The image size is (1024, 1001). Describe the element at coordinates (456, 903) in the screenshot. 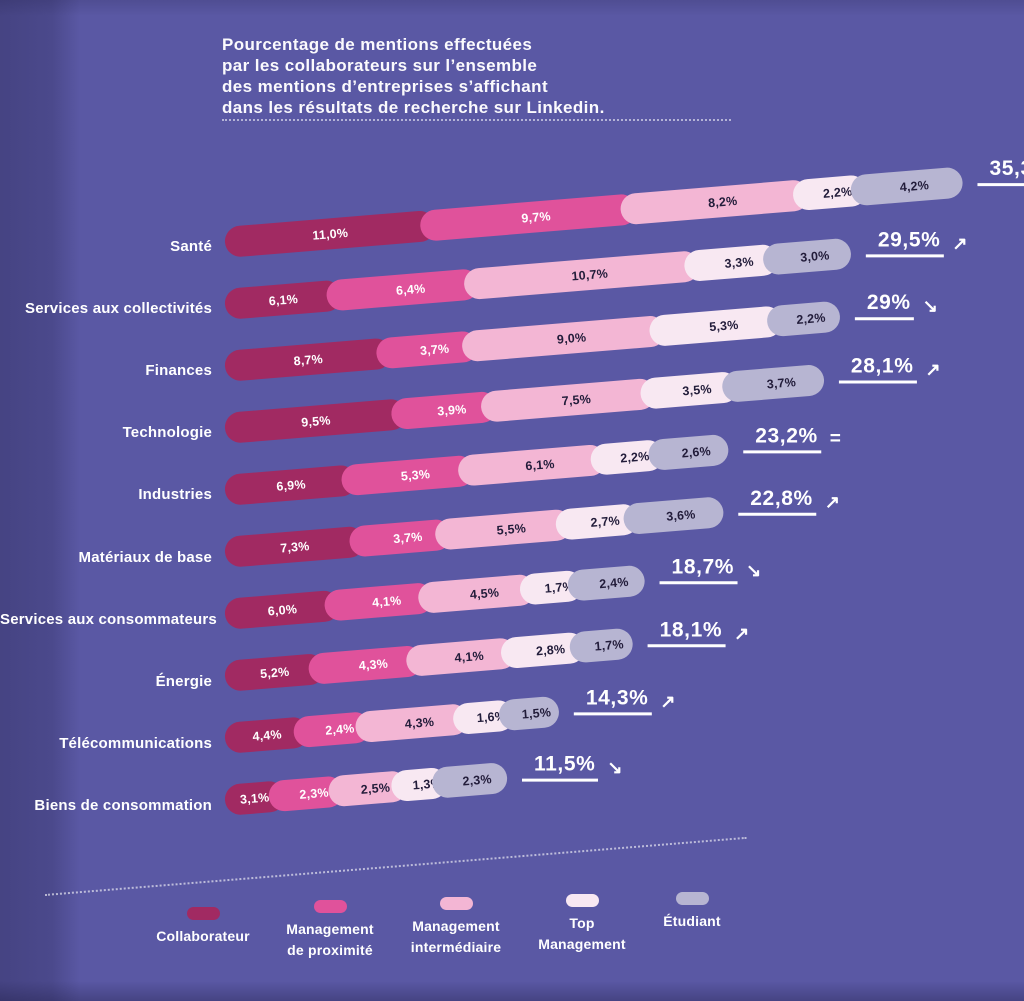

I see `legend-swatch-management-intermediaire-icon` at that location.